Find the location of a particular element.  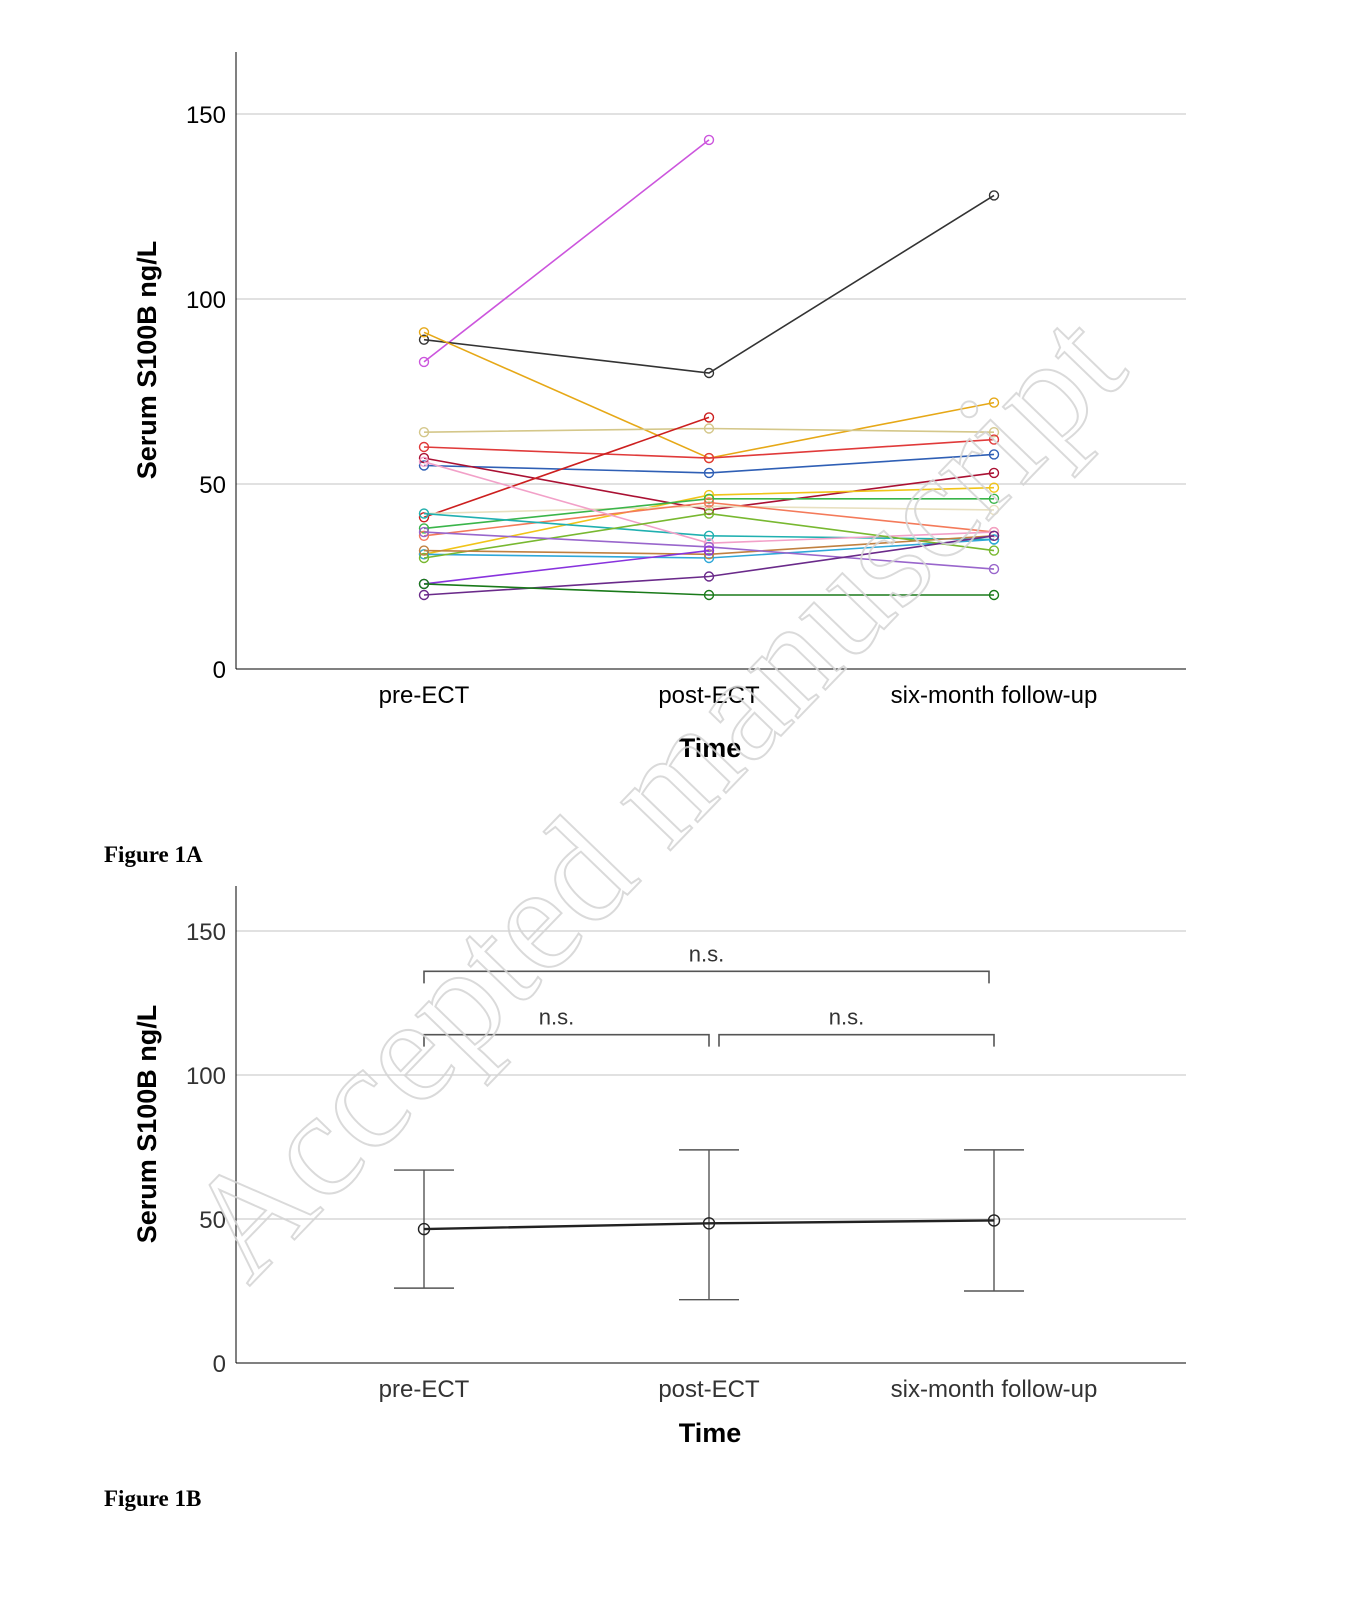

figure-caption-a: Figure 1A is located at coordinates (153, 854).